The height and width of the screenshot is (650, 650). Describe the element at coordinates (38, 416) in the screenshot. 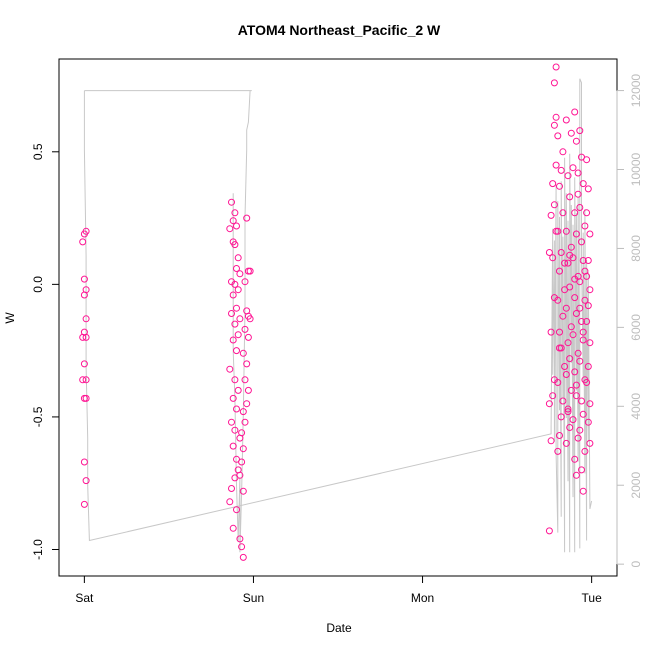

I see `y-tick-label: -0.5` at that location.